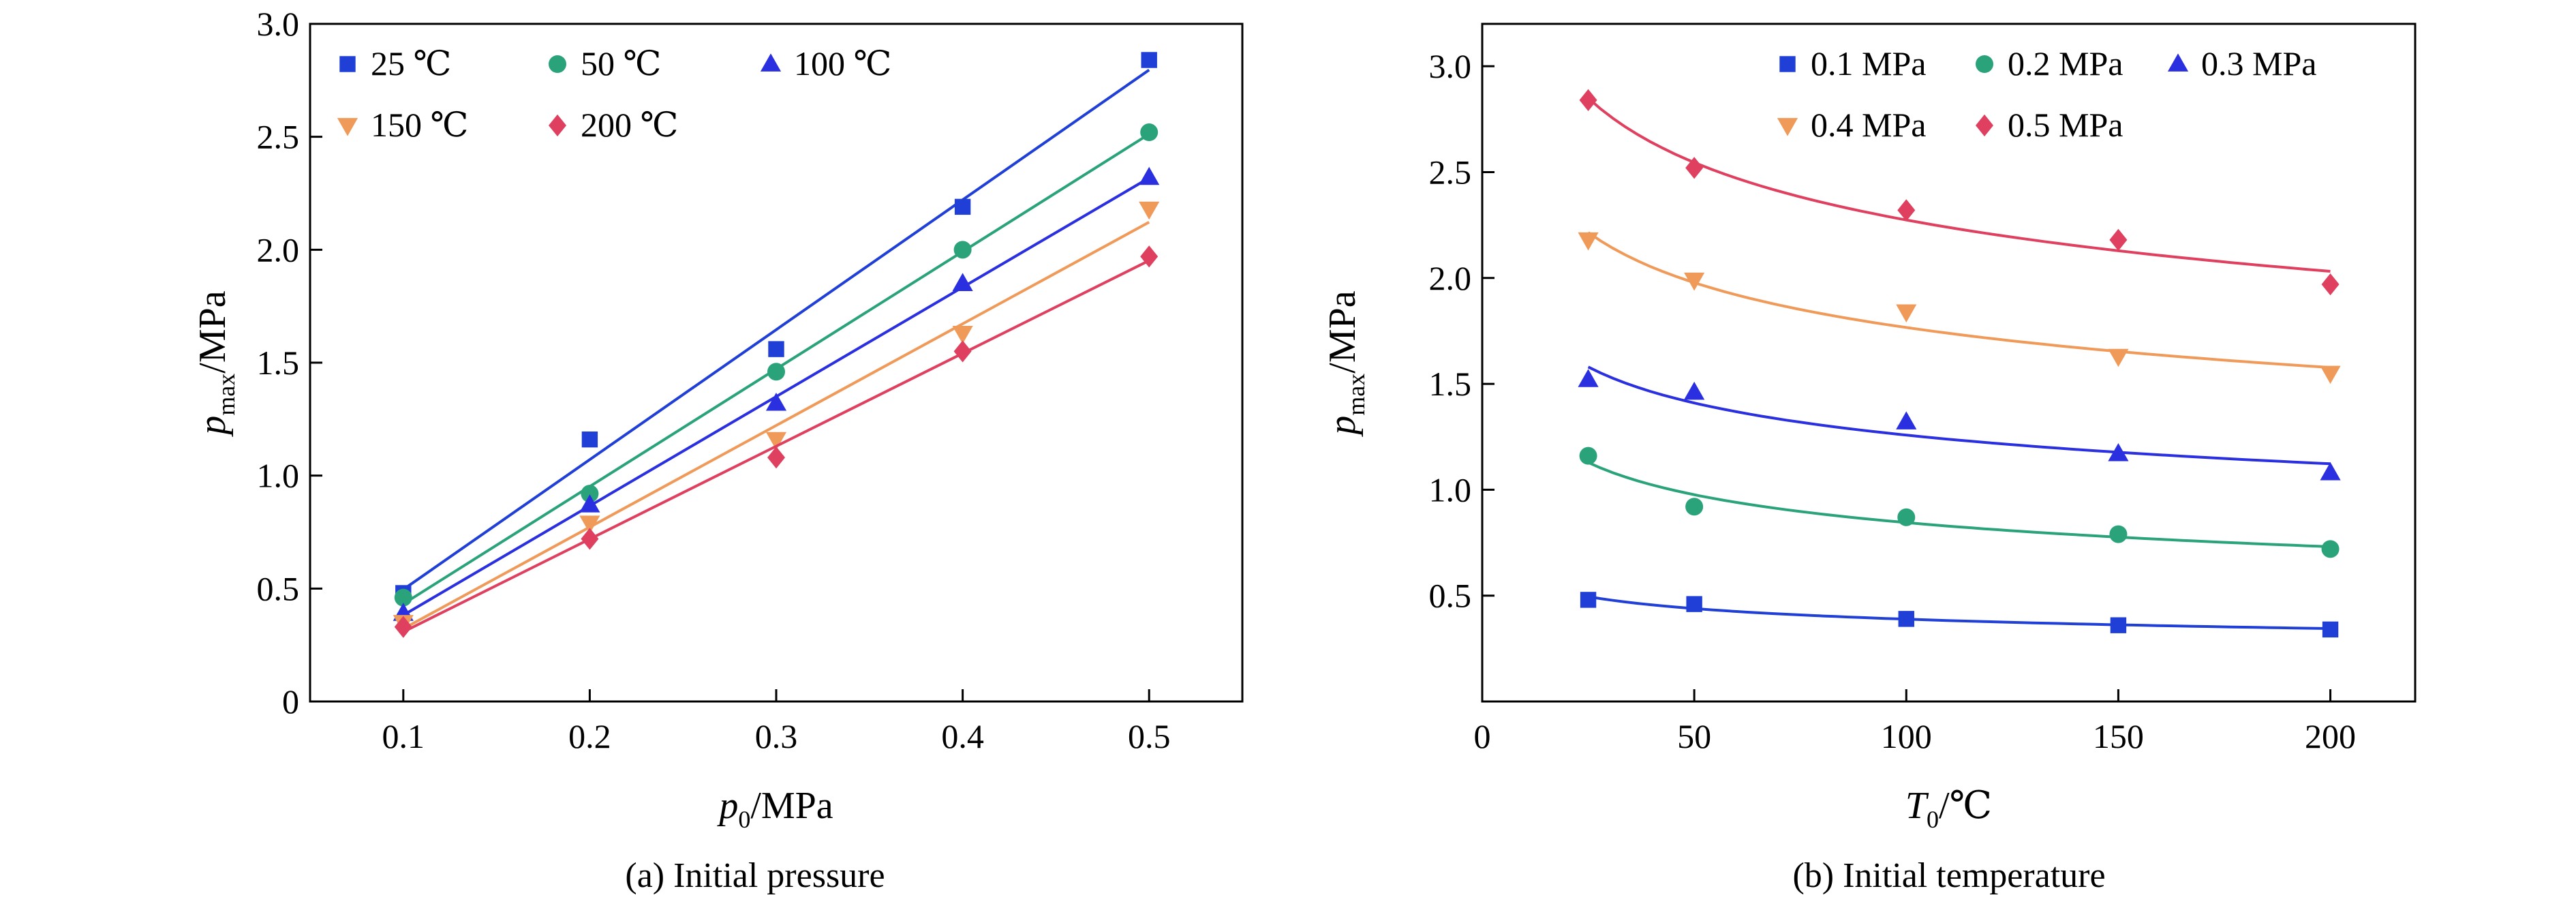  I want to click on legend-label: 0.5 MPa, so click(2065, 125).